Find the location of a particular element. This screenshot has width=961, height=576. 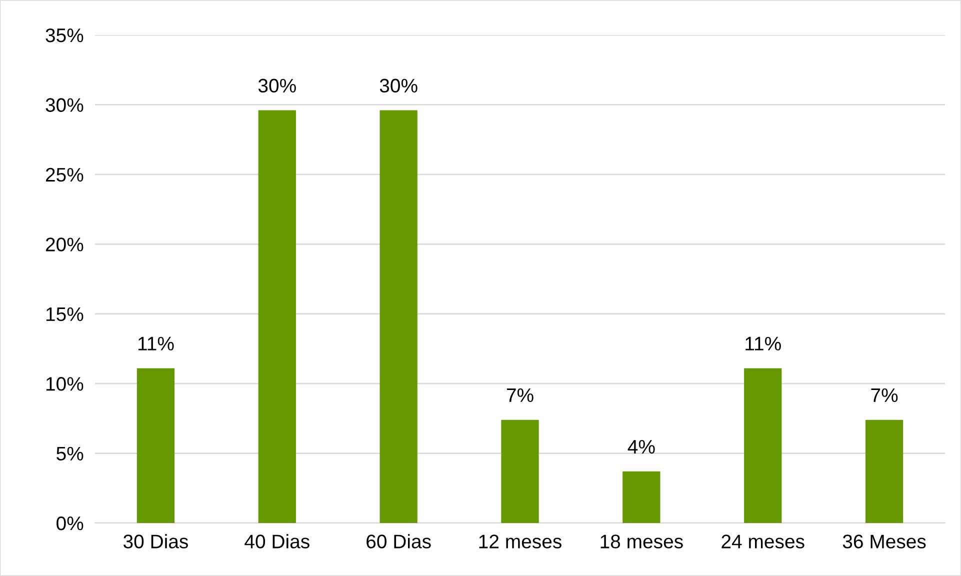

x-tick-label: 12 meses is located at coordinates (520, 541).